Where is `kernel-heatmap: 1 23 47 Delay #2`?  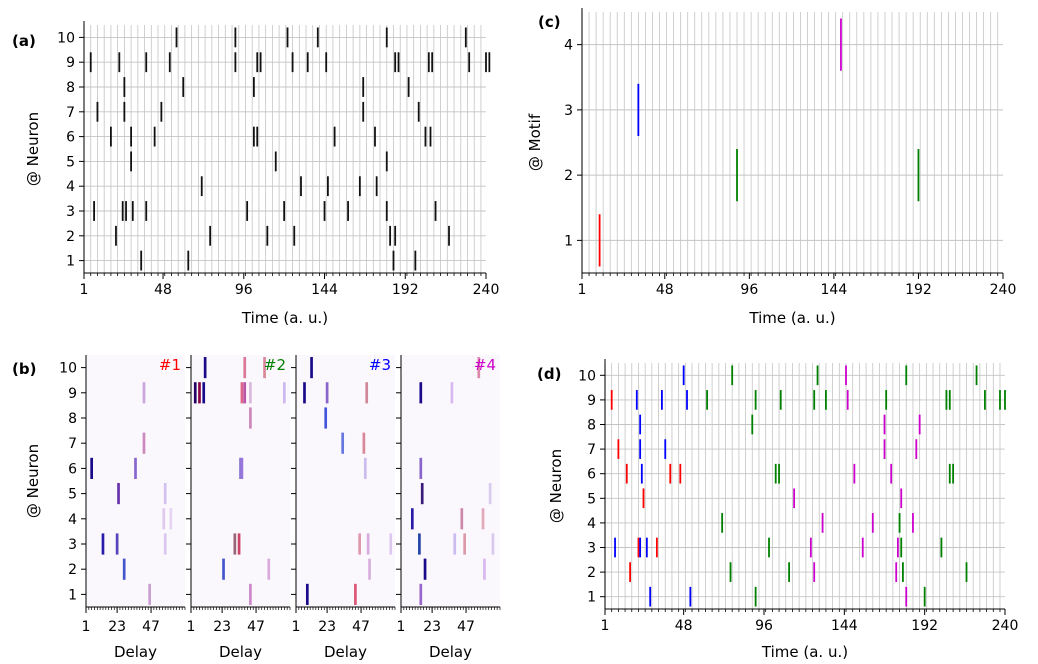
kernel-heatmap: 1 23 47 Delay #2 is located at coordinates (238, 508).